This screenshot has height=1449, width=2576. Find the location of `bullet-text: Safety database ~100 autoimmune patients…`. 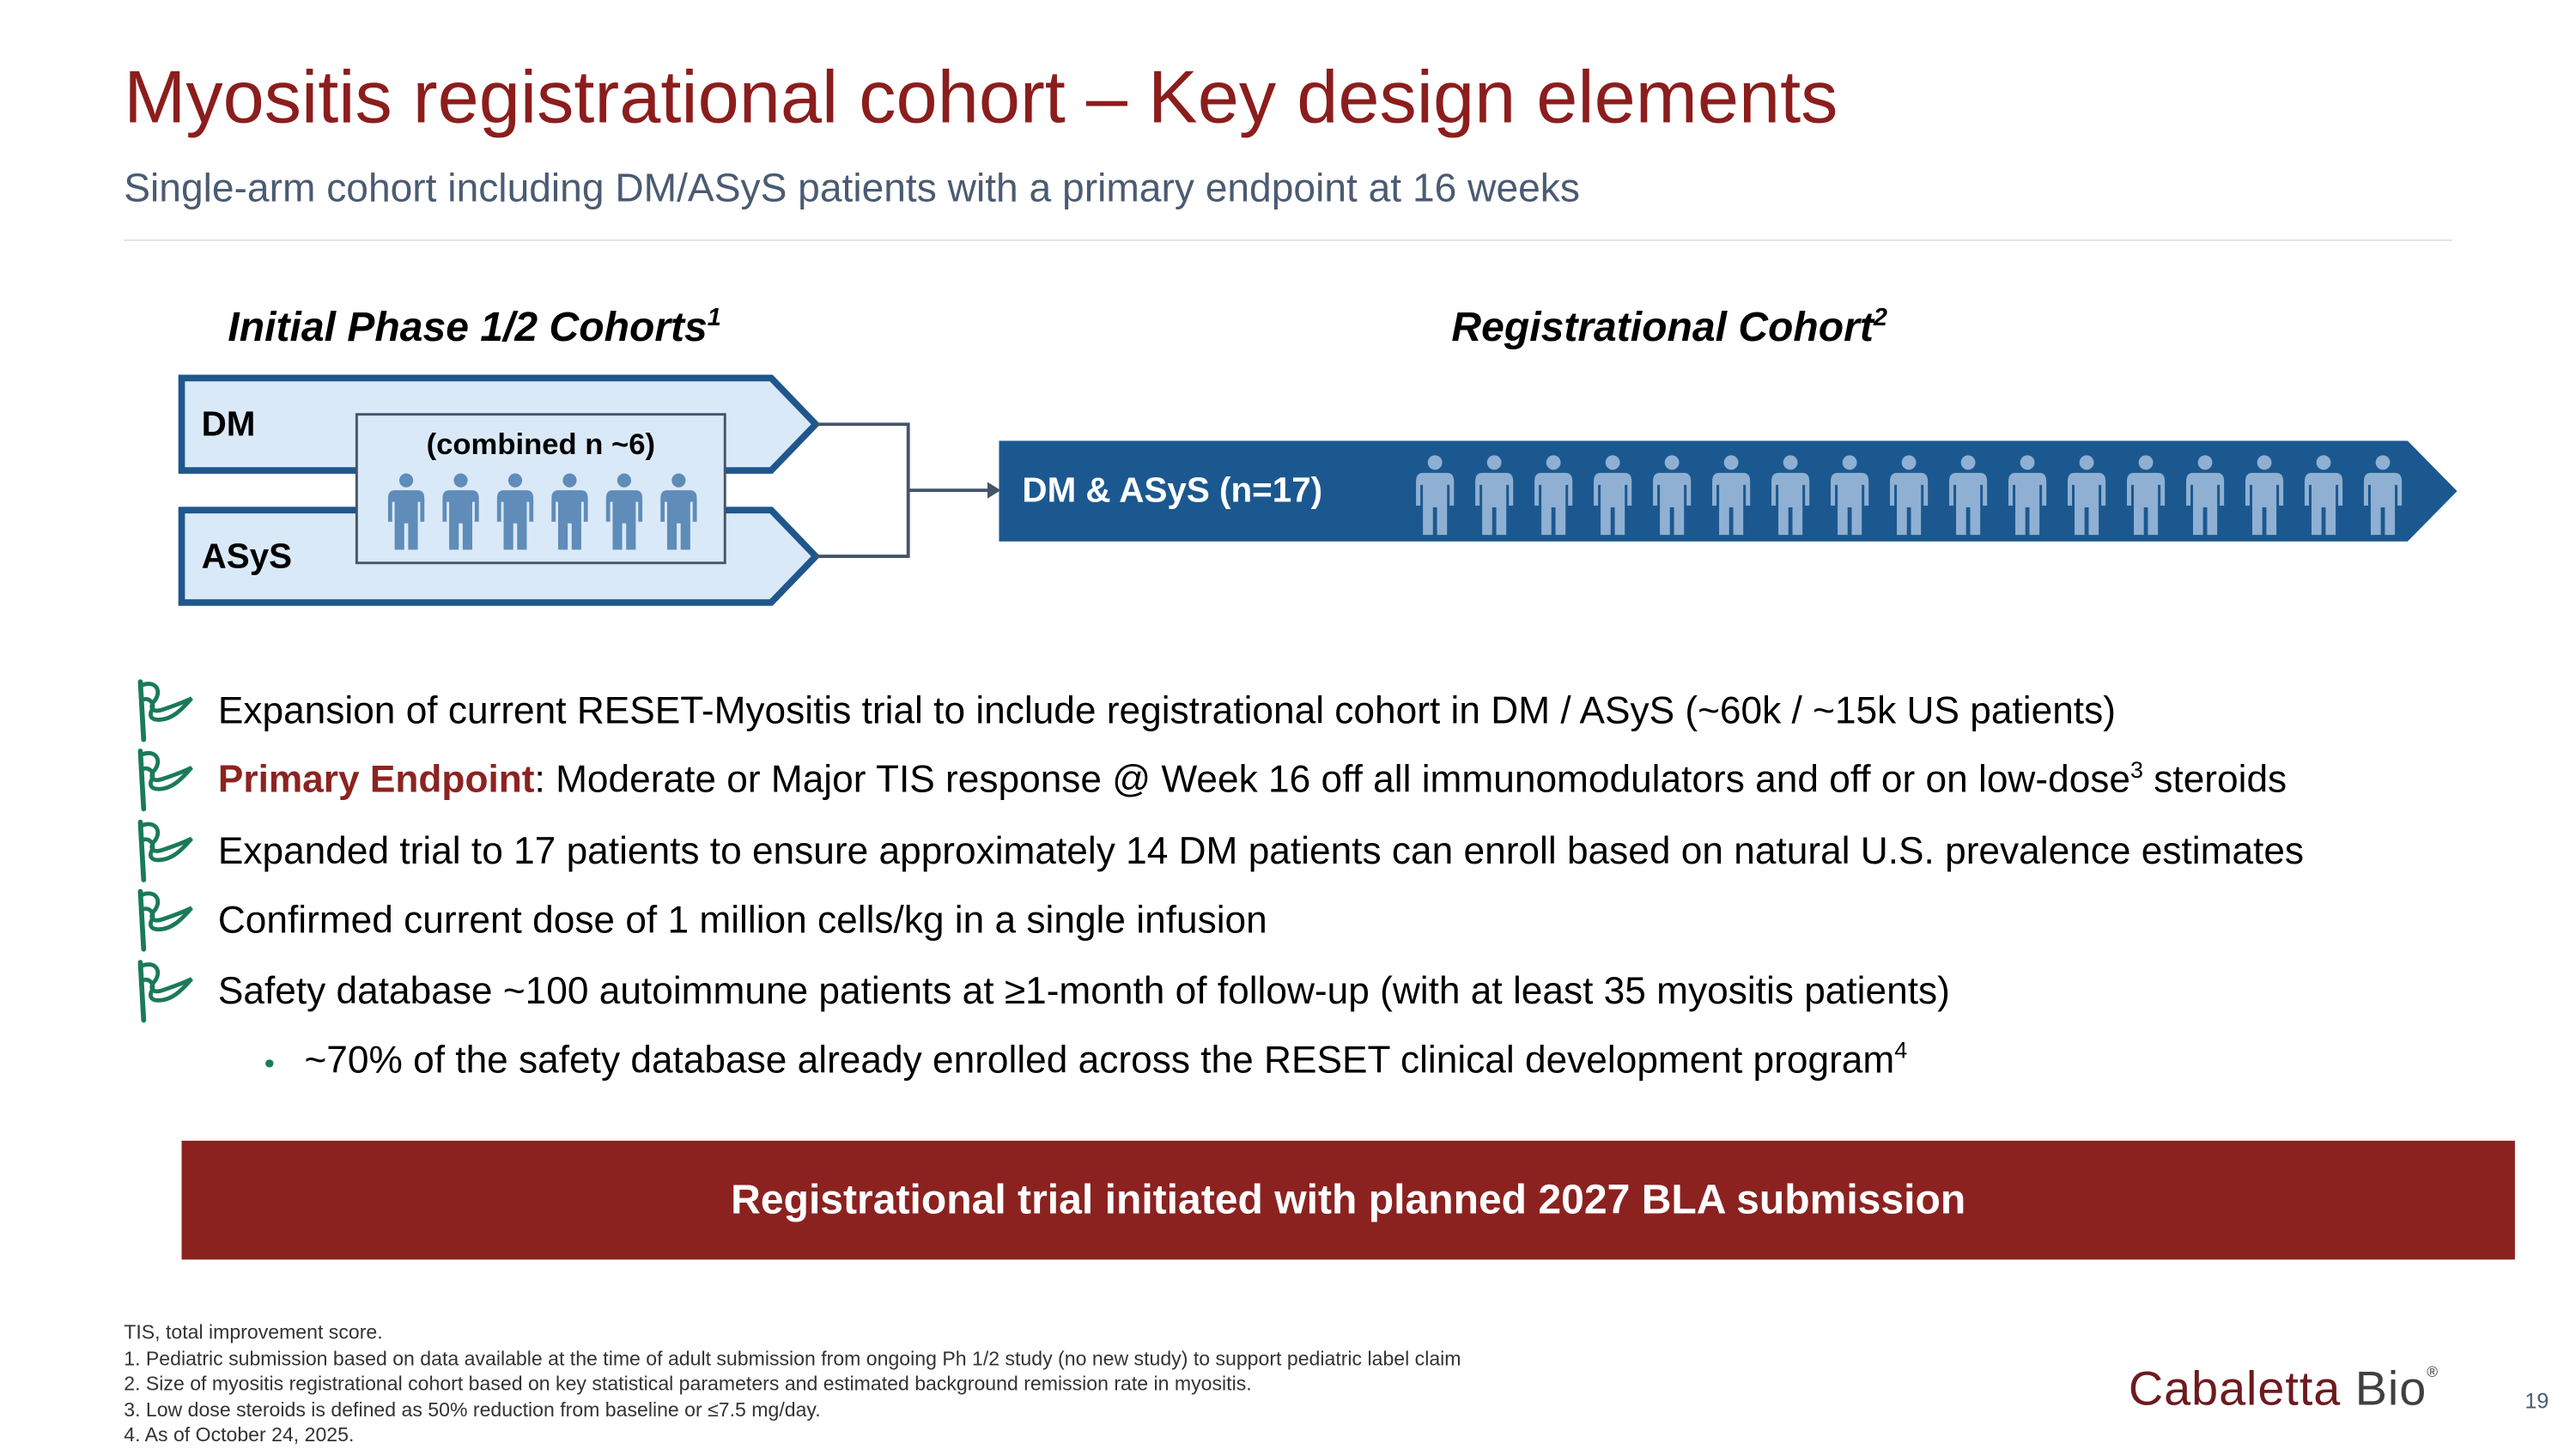

bullet-text: Safety database ~100 autoimmune patients… is located at coordinates (1083, 989).